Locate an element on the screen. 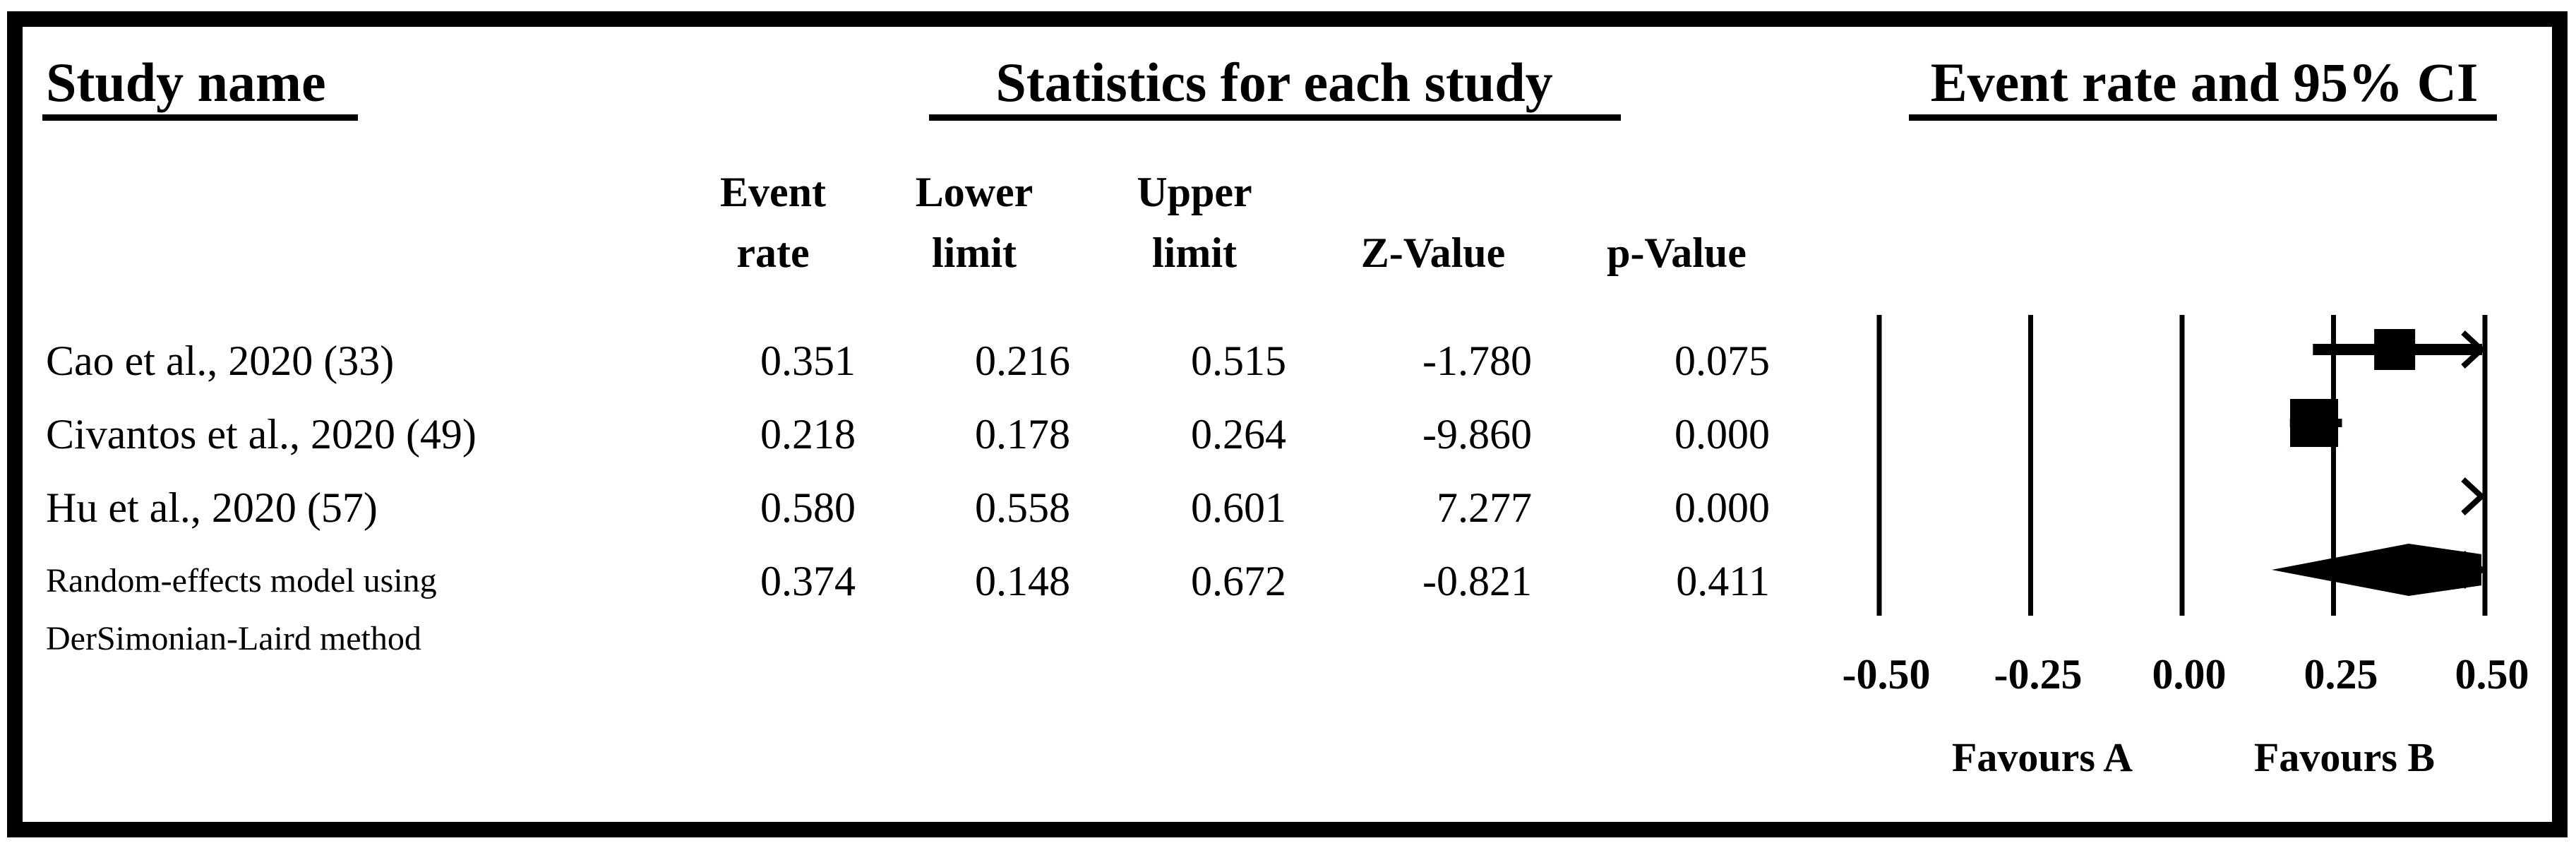 This screenshot has height=848, width=2576. header-event-rate-line1: Event is located at coordinates (773, 192).